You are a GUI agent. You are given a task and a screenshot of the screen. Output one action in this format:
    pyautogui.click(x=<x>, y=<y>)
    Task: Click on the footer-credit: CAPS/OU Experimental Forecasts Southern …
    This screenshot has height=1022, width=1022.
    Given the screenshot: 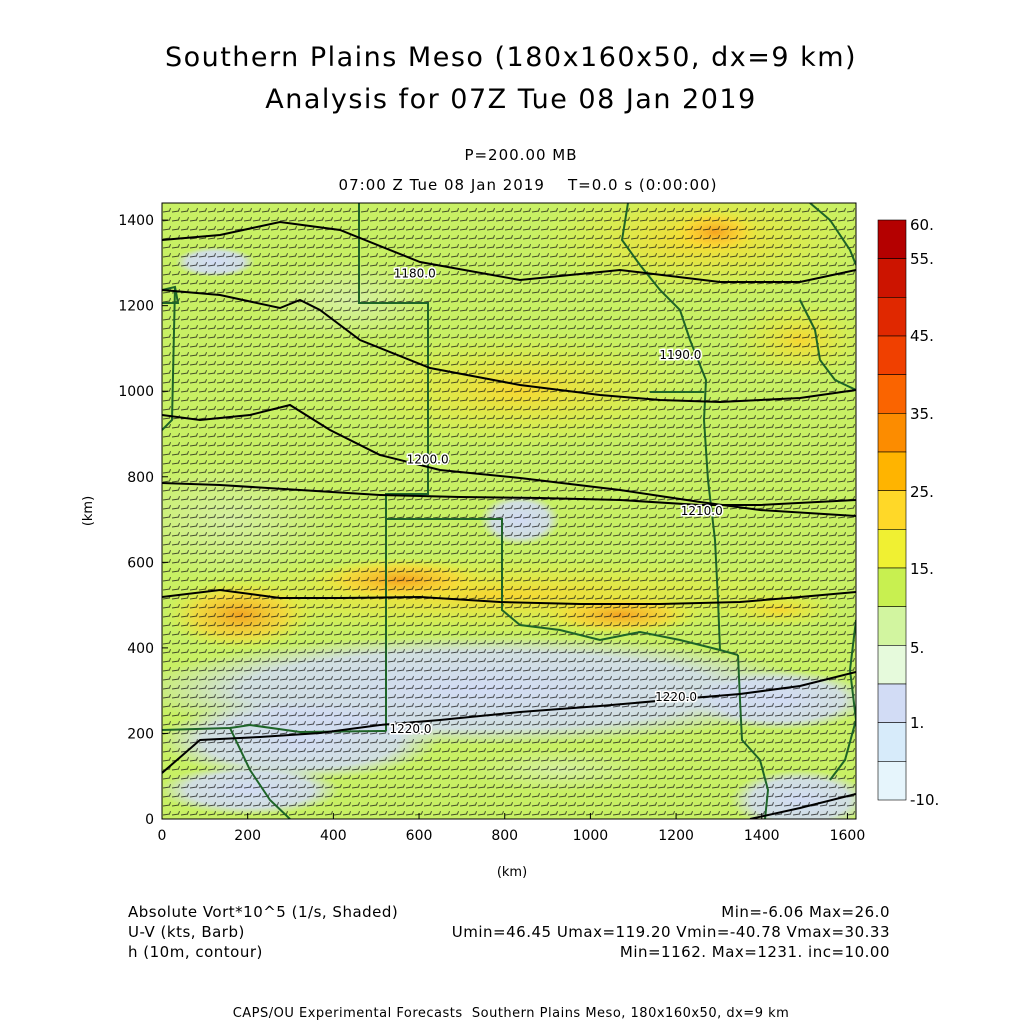 What is the action you would take?
    pyautogui.click(x=511, y=1013)
    